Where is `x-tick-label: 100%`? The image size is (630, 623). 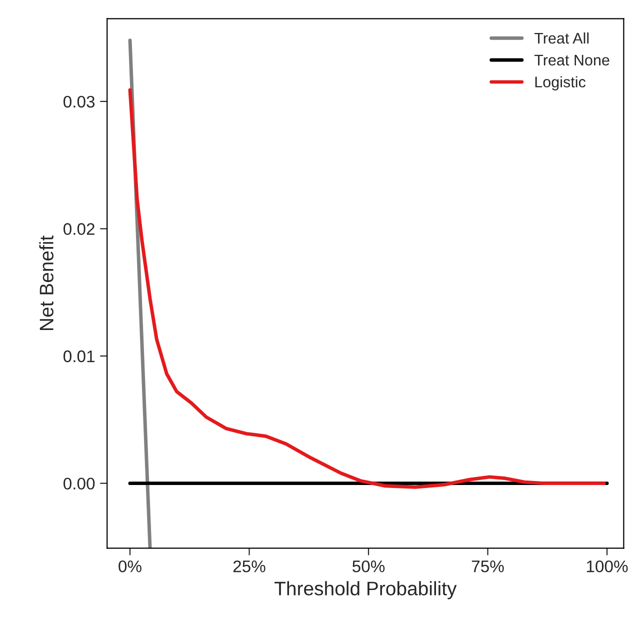
x-tick-label: 100% is located at coordinates (607, 566).